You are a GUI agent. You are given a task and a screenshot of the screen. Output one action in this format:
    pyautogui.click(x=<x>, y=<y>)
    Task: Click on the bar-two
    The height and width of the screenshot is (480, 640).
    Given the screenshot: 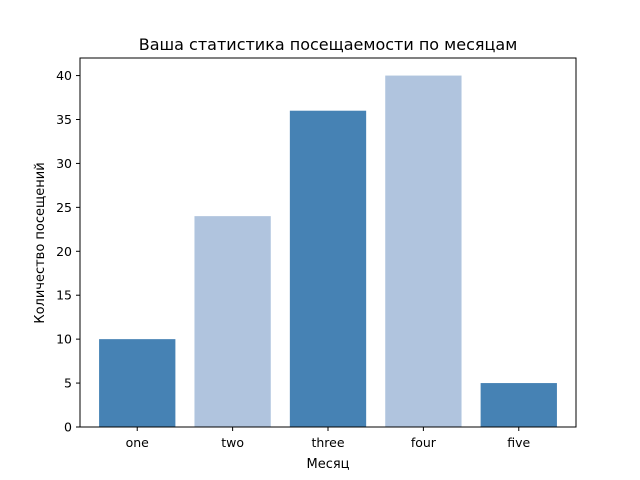 What is the action you would take?
    pyautogui.click(x=232, y=321)
    